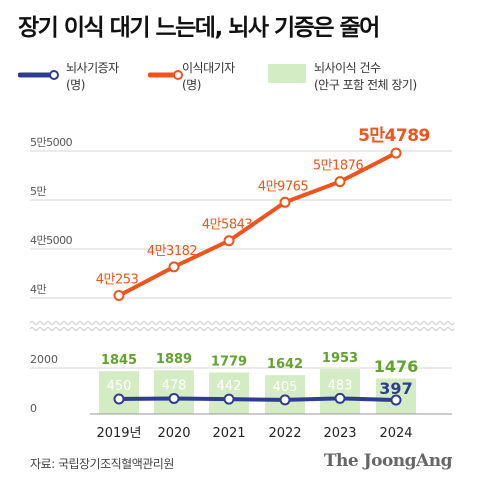 This screenshot has width=480, height=493. Describe the element at coordinates (38, 75) in the screenshot. I see `legend-donors-swatch` at that location.